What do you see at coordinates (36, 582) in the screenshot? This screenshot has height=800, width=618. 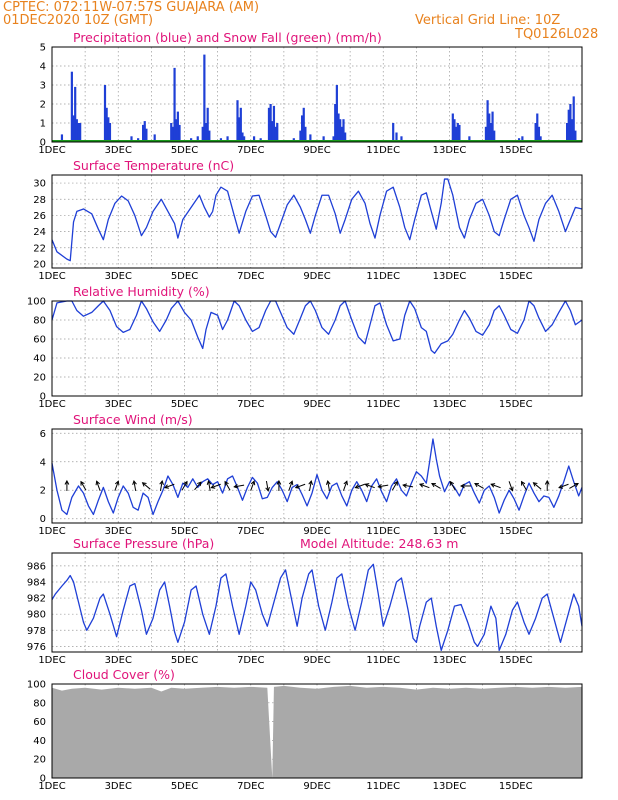 I see `y-tick-label: 984` at bounding box center [36, 582].